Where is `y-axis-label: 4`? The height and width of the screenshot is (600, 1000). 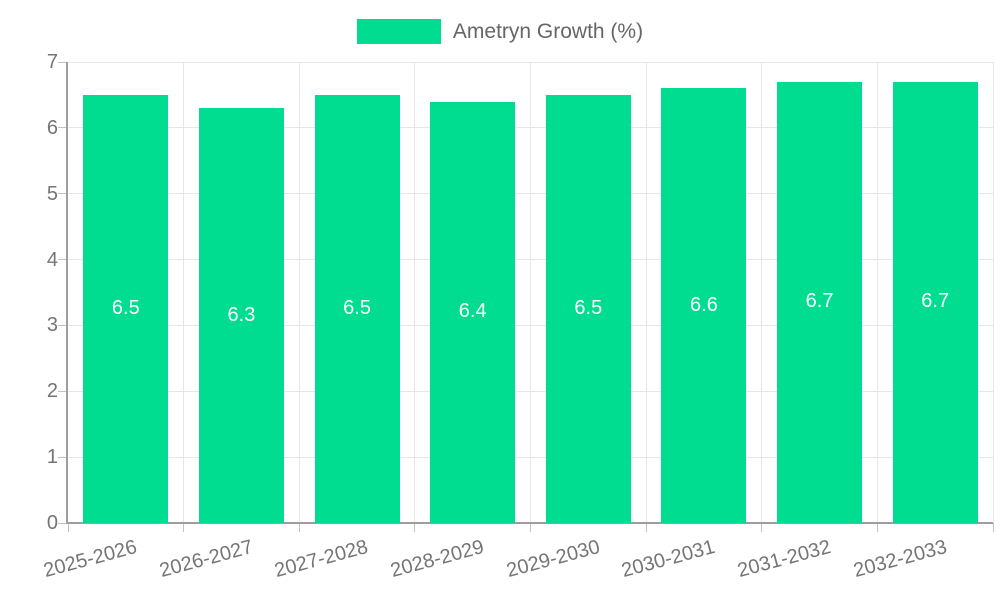
y-axis-label: 4 is located at coordinates (52, 259).